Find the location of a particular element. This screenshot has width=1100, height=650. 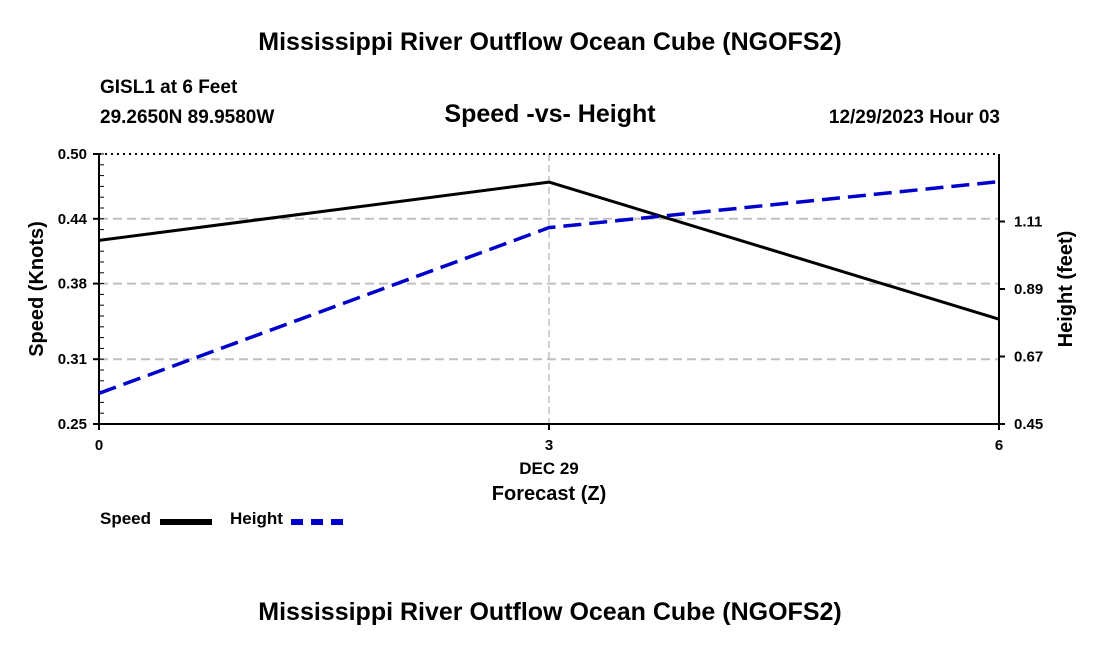

legend-swatch-height is located at coordinates (317, 522).